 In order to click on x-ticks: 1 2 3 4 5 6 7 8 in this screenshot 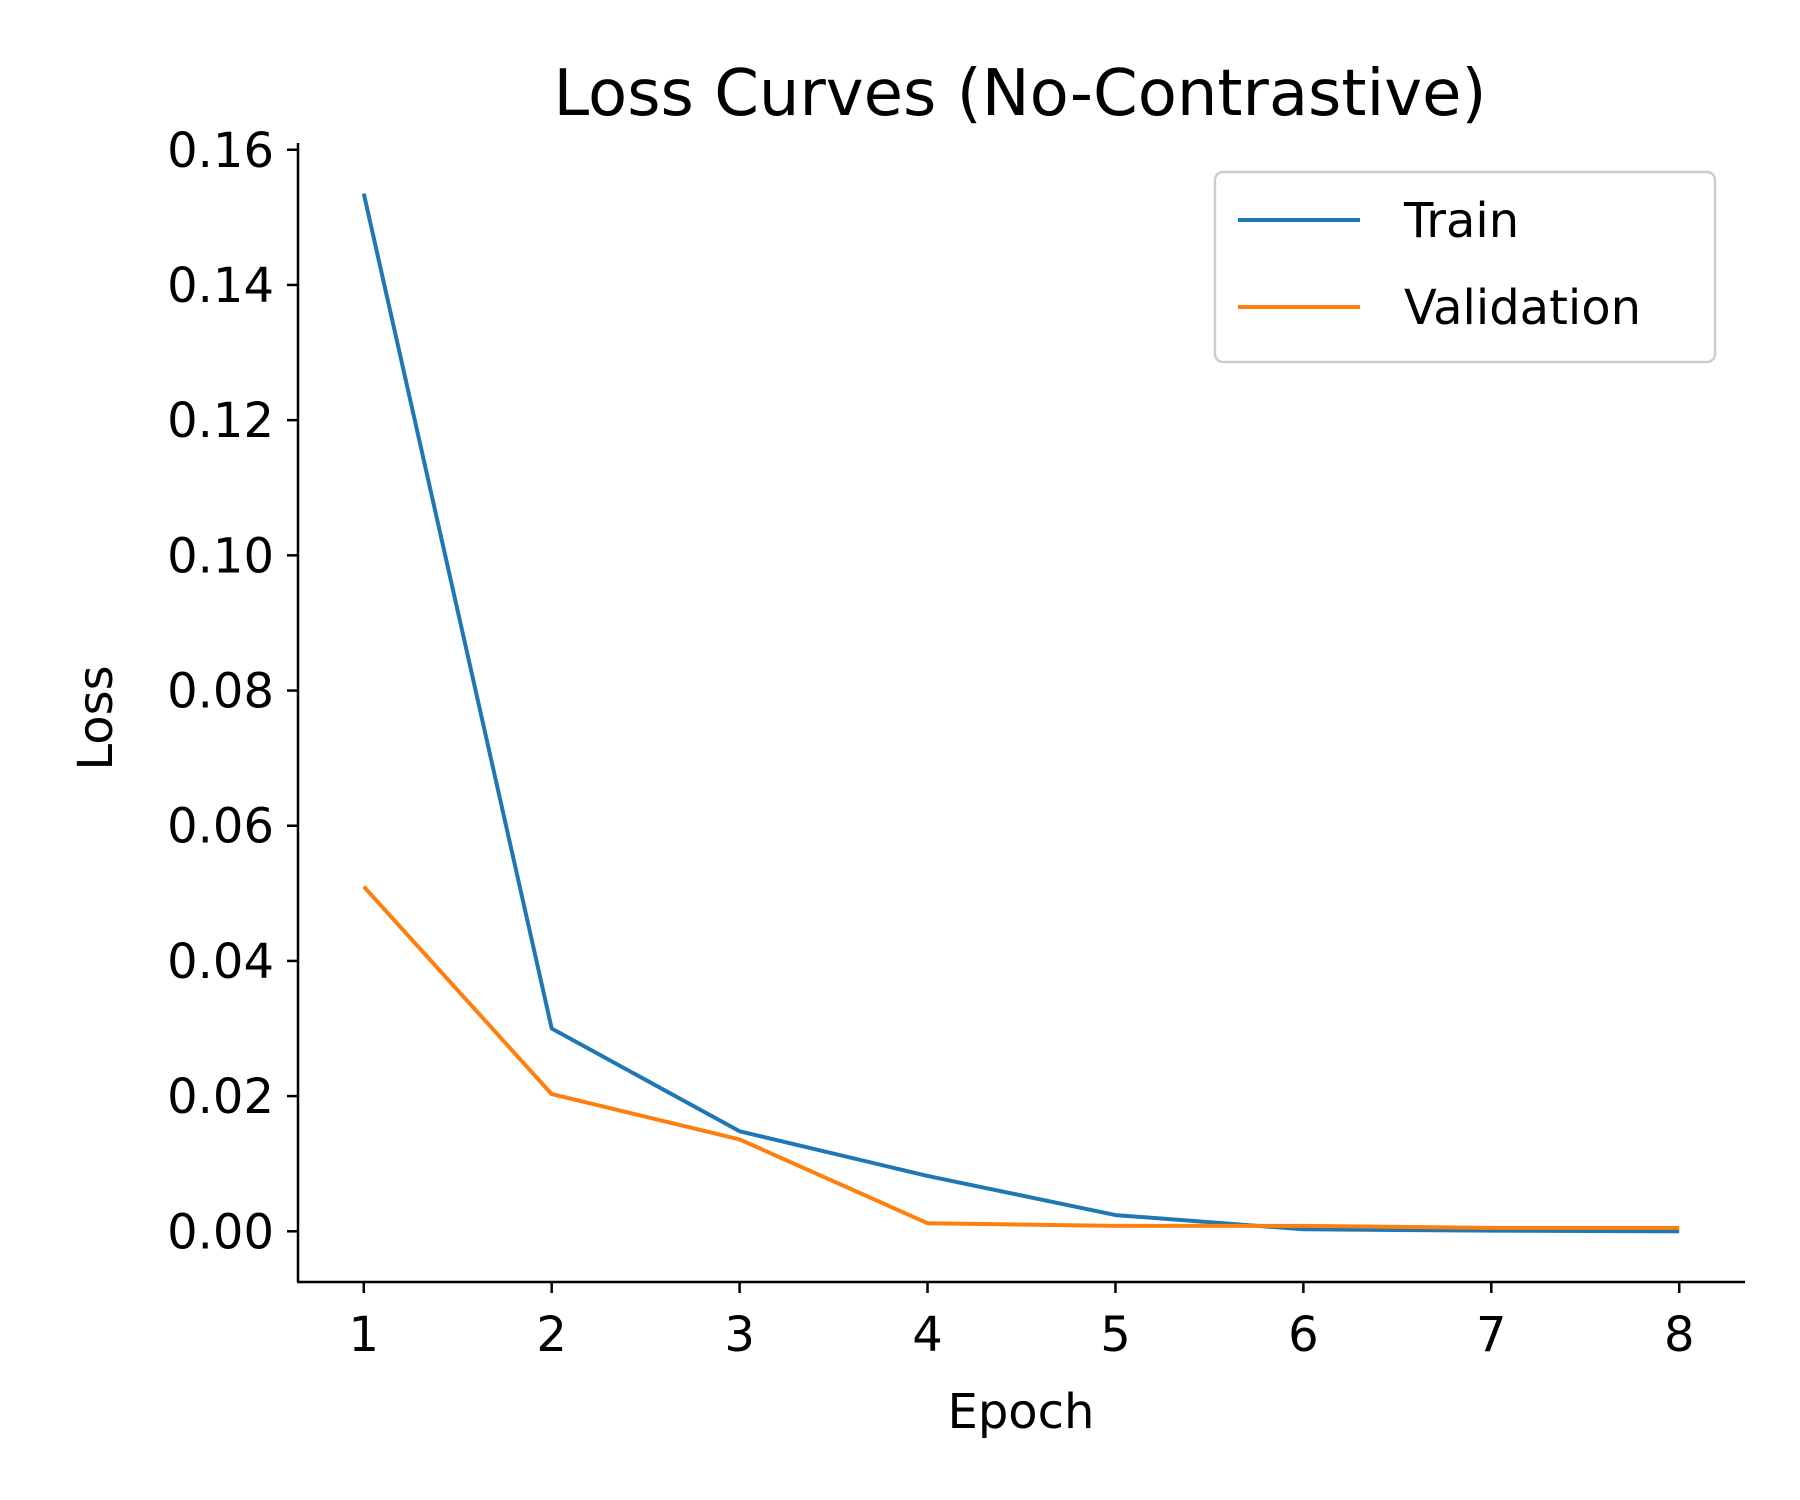, I will do `click(1021, 1322)`.